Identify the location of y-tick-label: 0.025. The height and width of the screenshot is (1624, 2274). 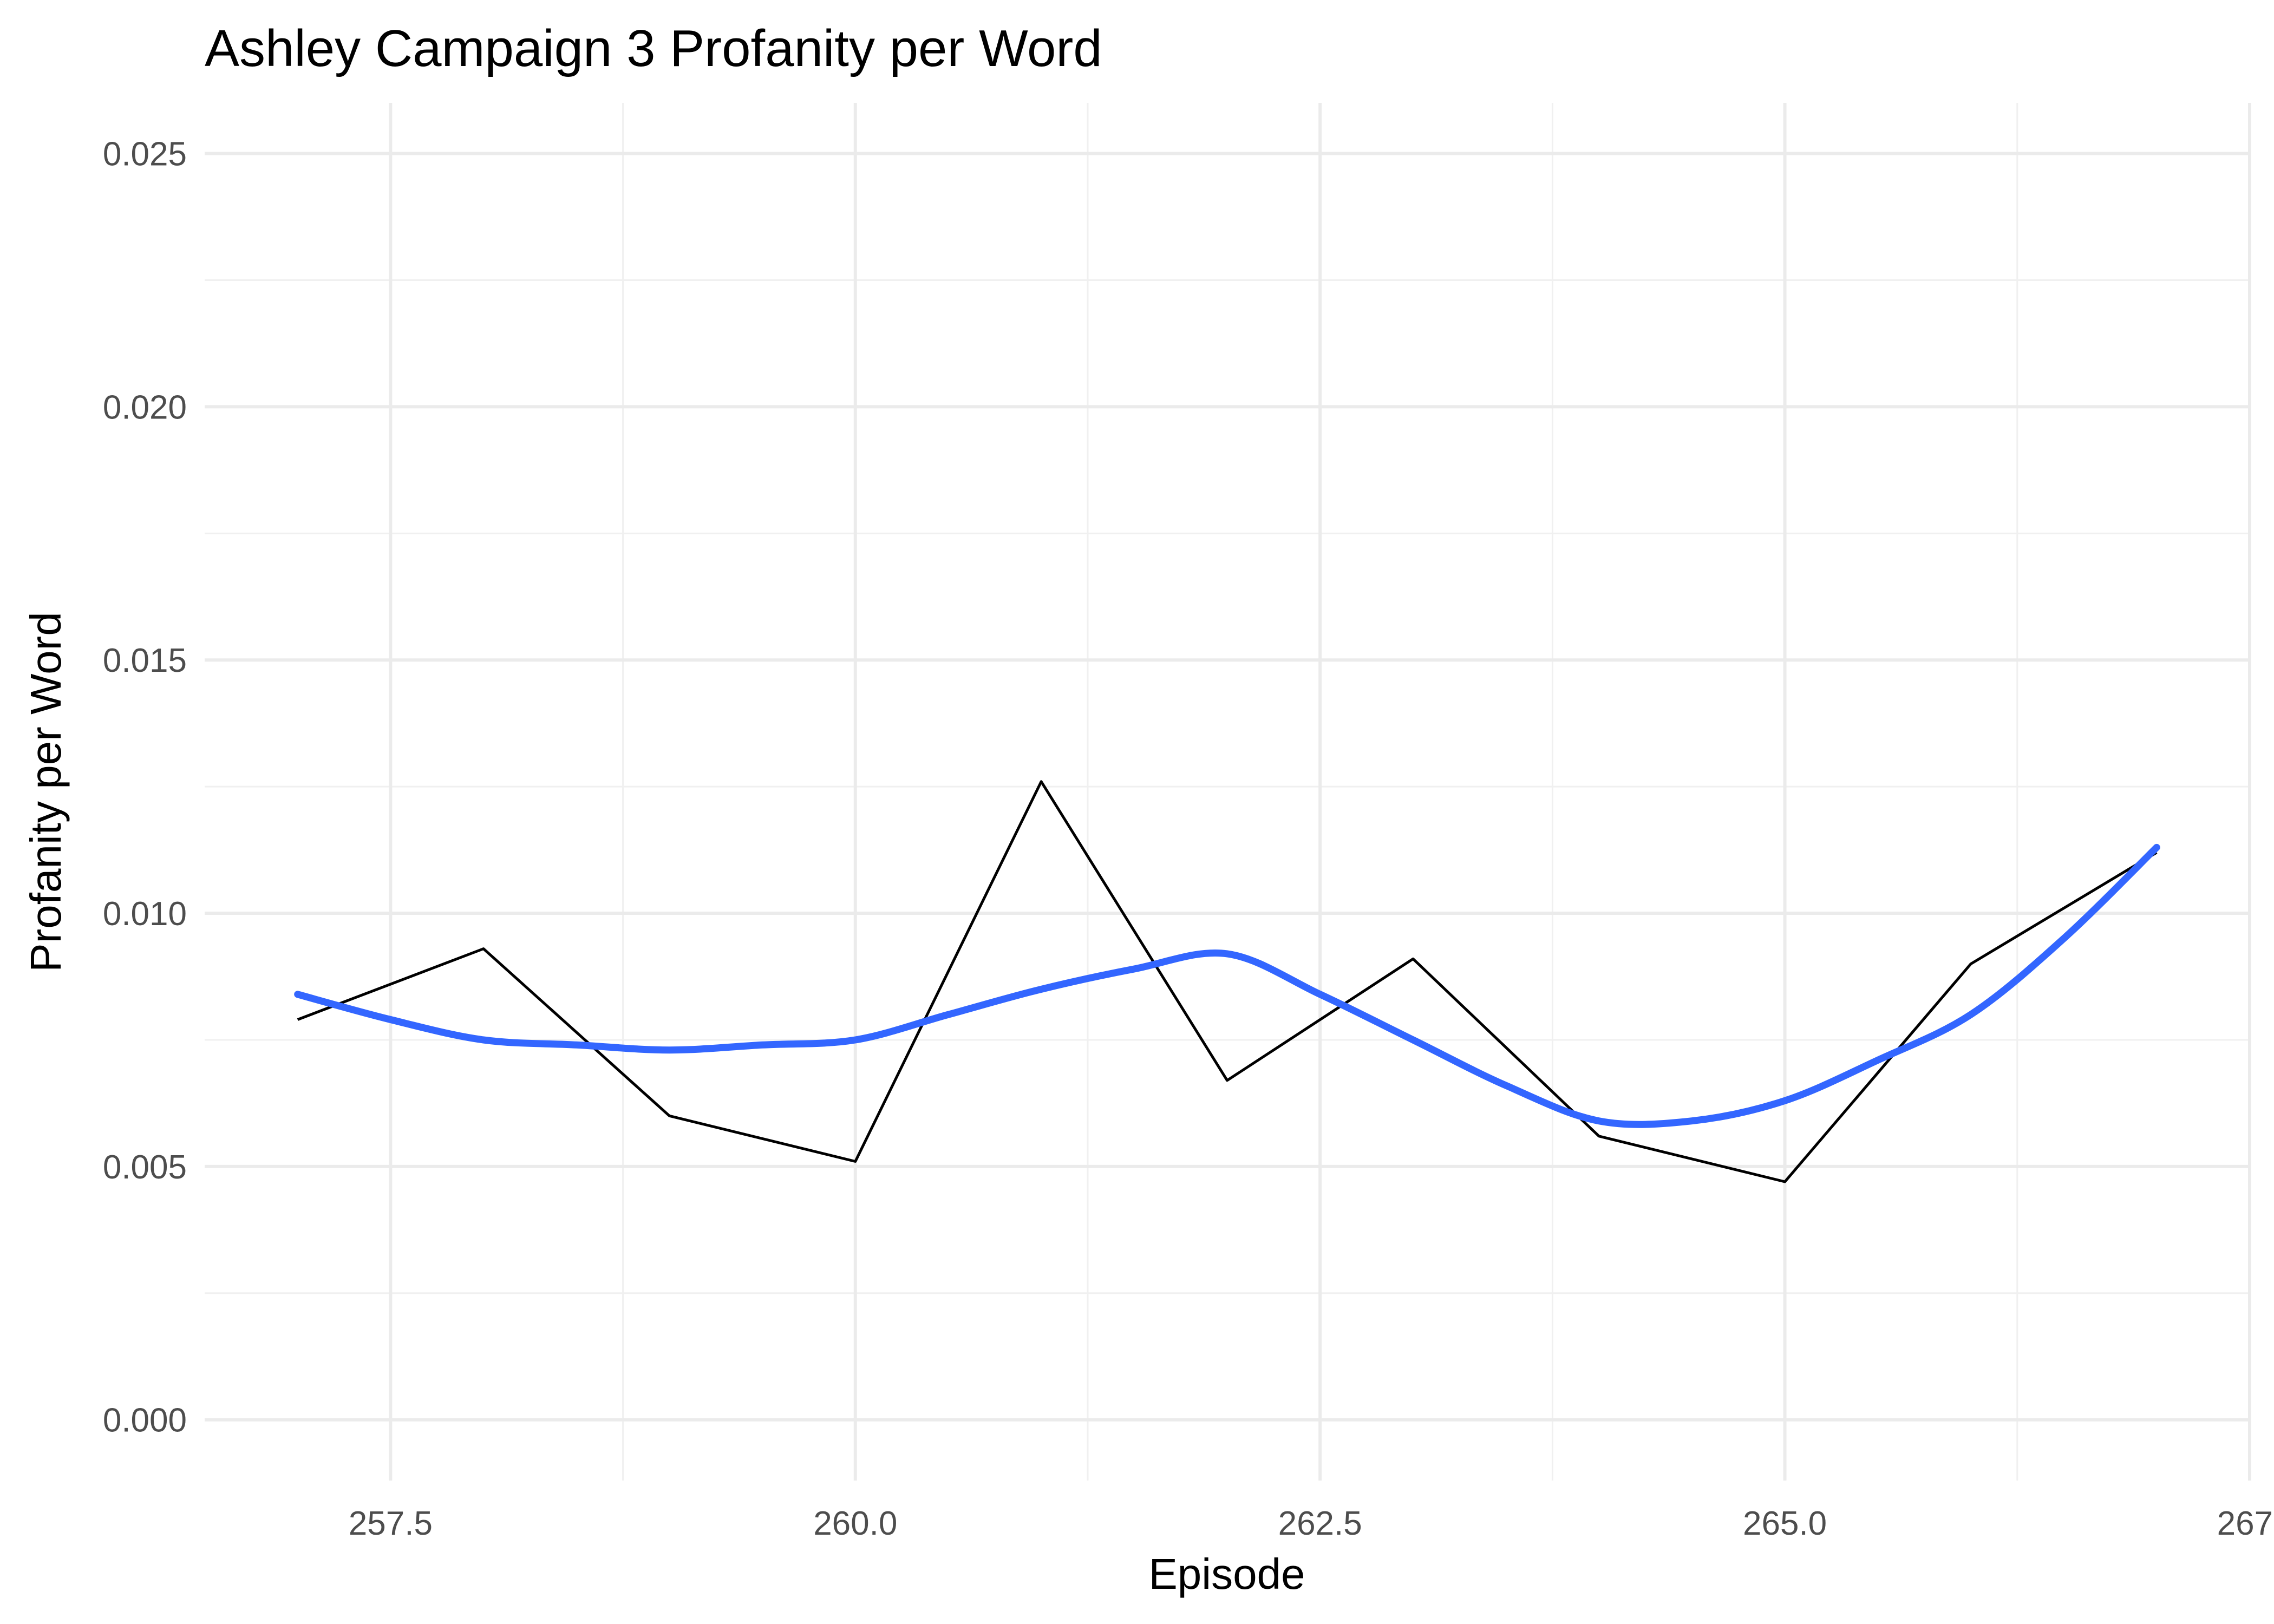
(145, 154).